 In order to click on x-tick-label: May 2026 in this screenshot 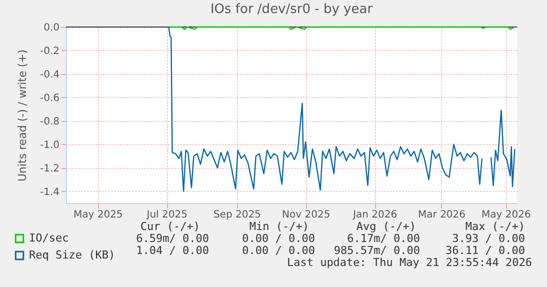, I will do `click(506, 215)`.